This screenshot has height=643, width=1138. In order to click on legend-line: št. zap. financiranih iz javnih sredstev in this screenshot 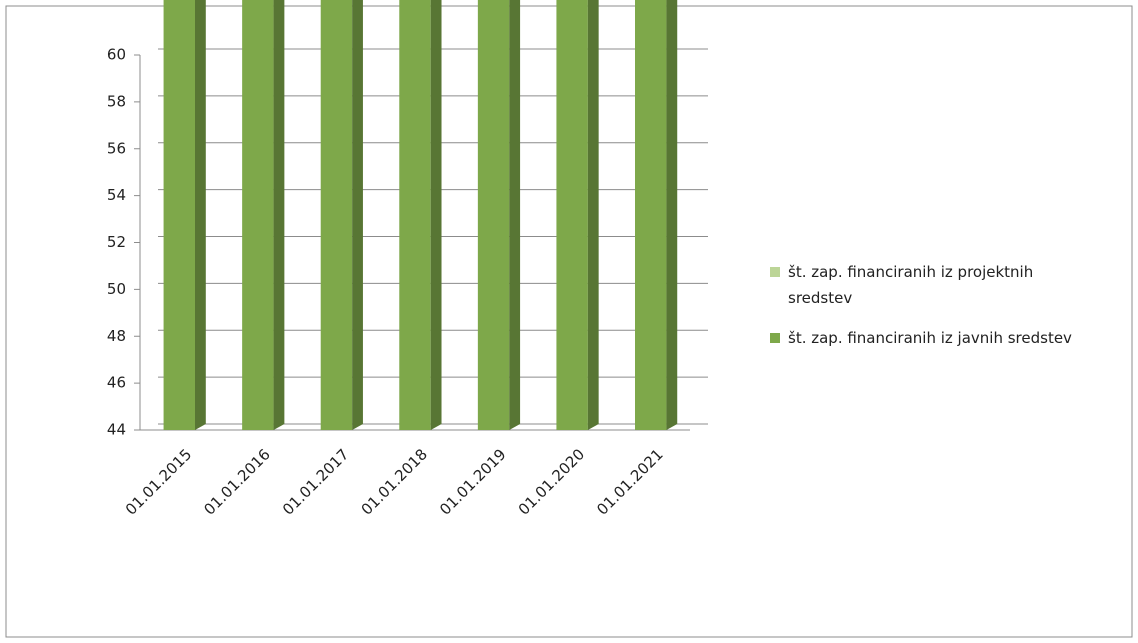, I will do `click(930, 338)`.